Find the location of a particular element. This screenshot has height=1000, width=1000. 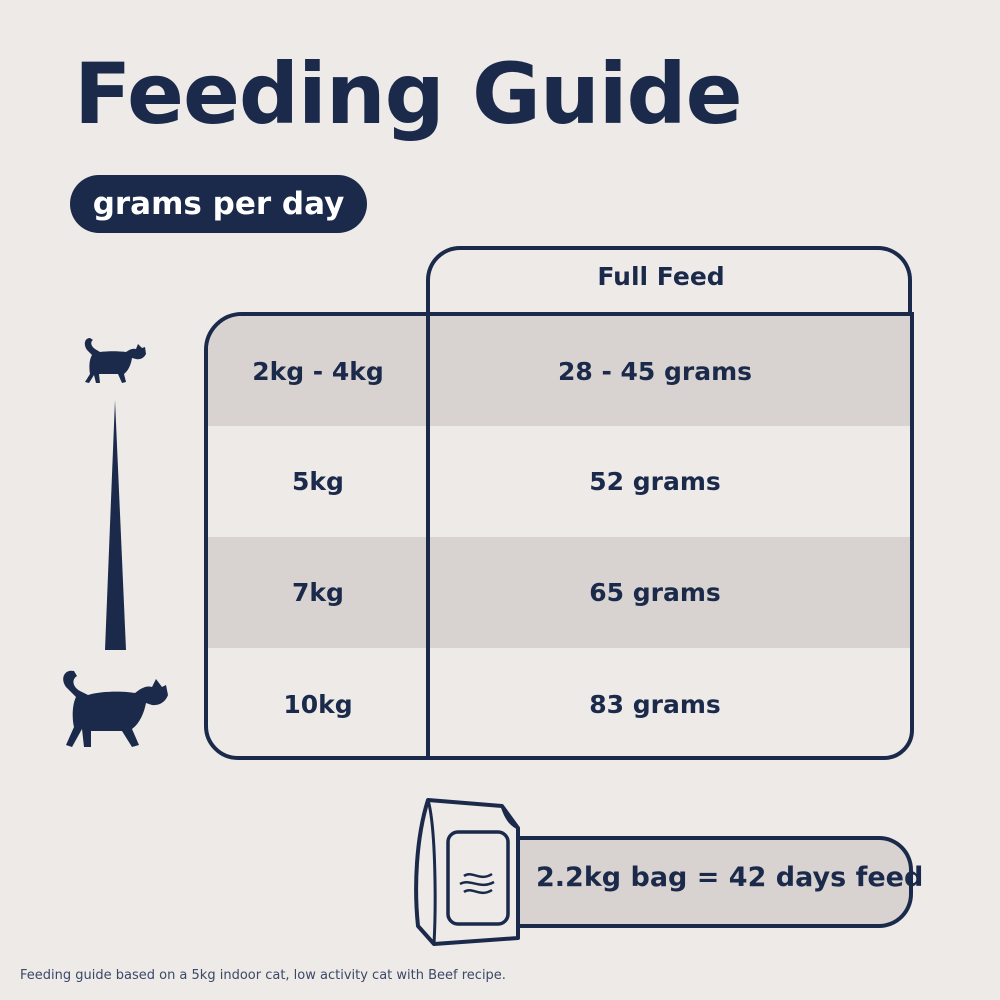

unit-badge: grams per day is located at coordinates (218, 204).